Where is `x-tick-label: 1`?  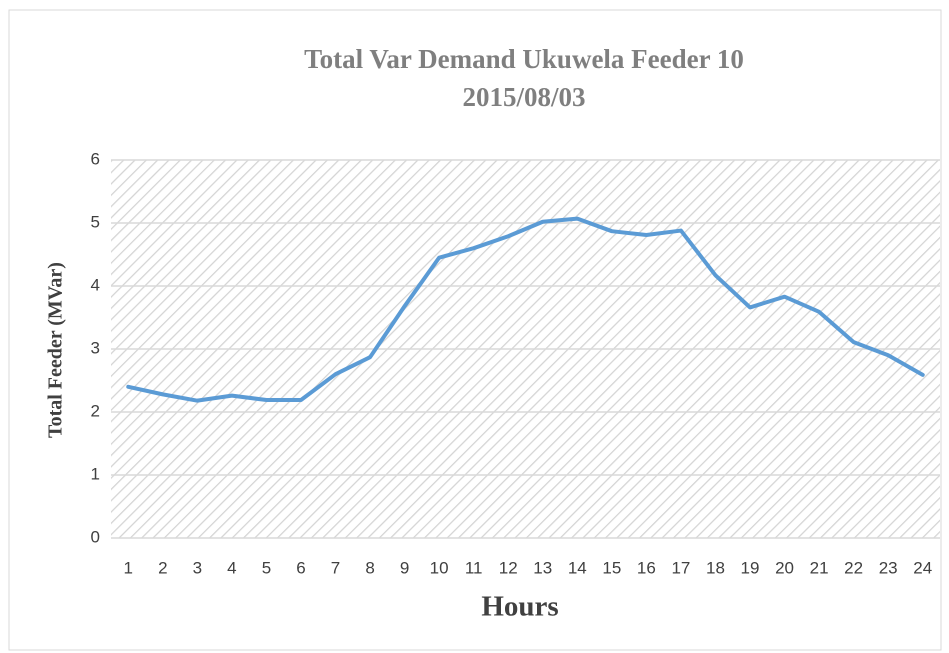 x-tick-label: 1 is located at coordinates (128, 567).